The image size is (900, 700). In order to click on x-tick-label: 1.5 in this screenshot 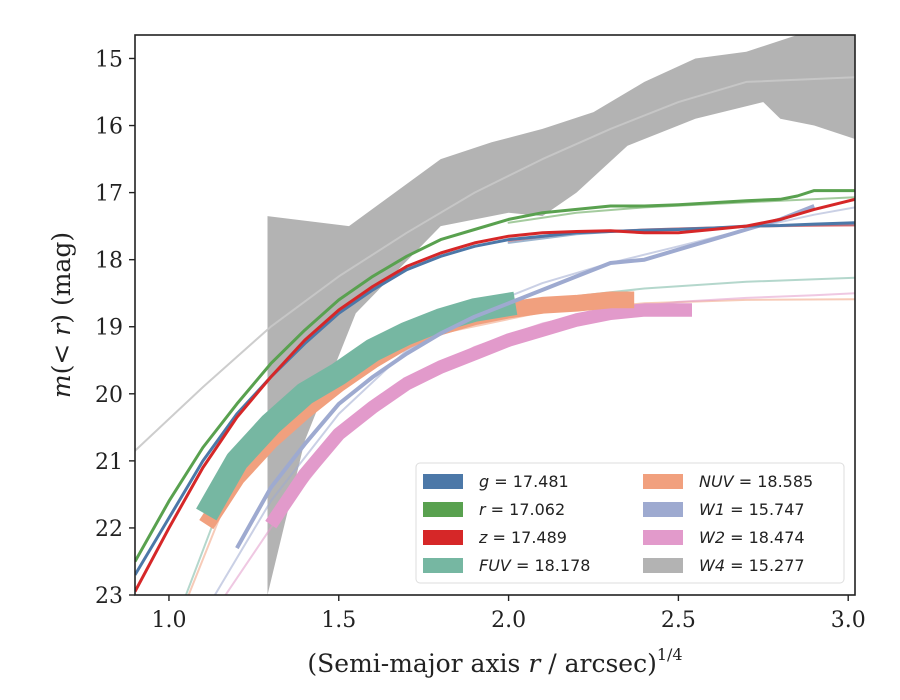, I will do `click(338, 620)`.